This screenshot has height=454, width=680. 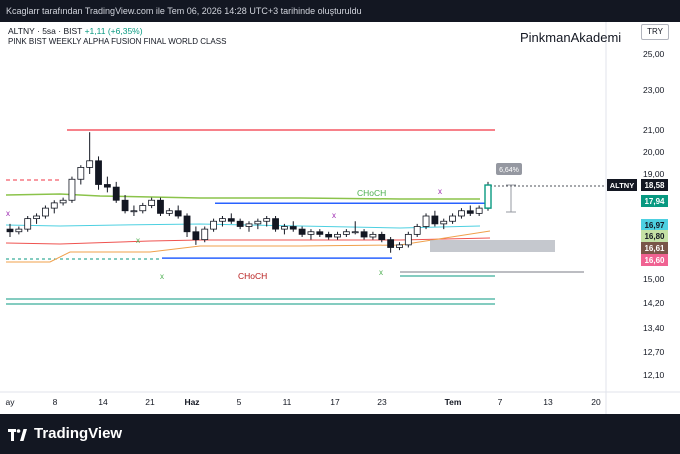 What do you see at coordinates (242, 196) in the screenshot?
I see `ma-line-green` at bounding box center [242, 196].